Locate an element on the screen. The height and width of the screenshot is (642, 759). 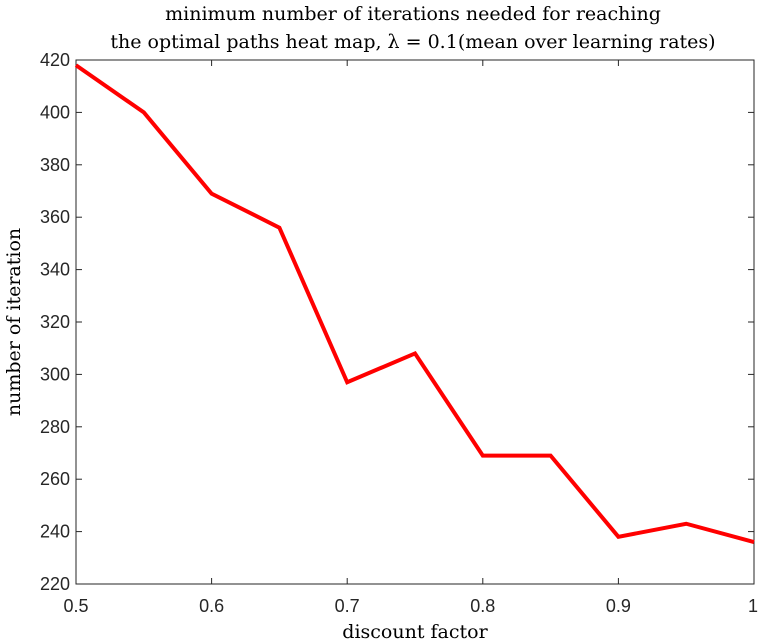
x-tick-label: 0.8 is located at coordinates (482, 606).